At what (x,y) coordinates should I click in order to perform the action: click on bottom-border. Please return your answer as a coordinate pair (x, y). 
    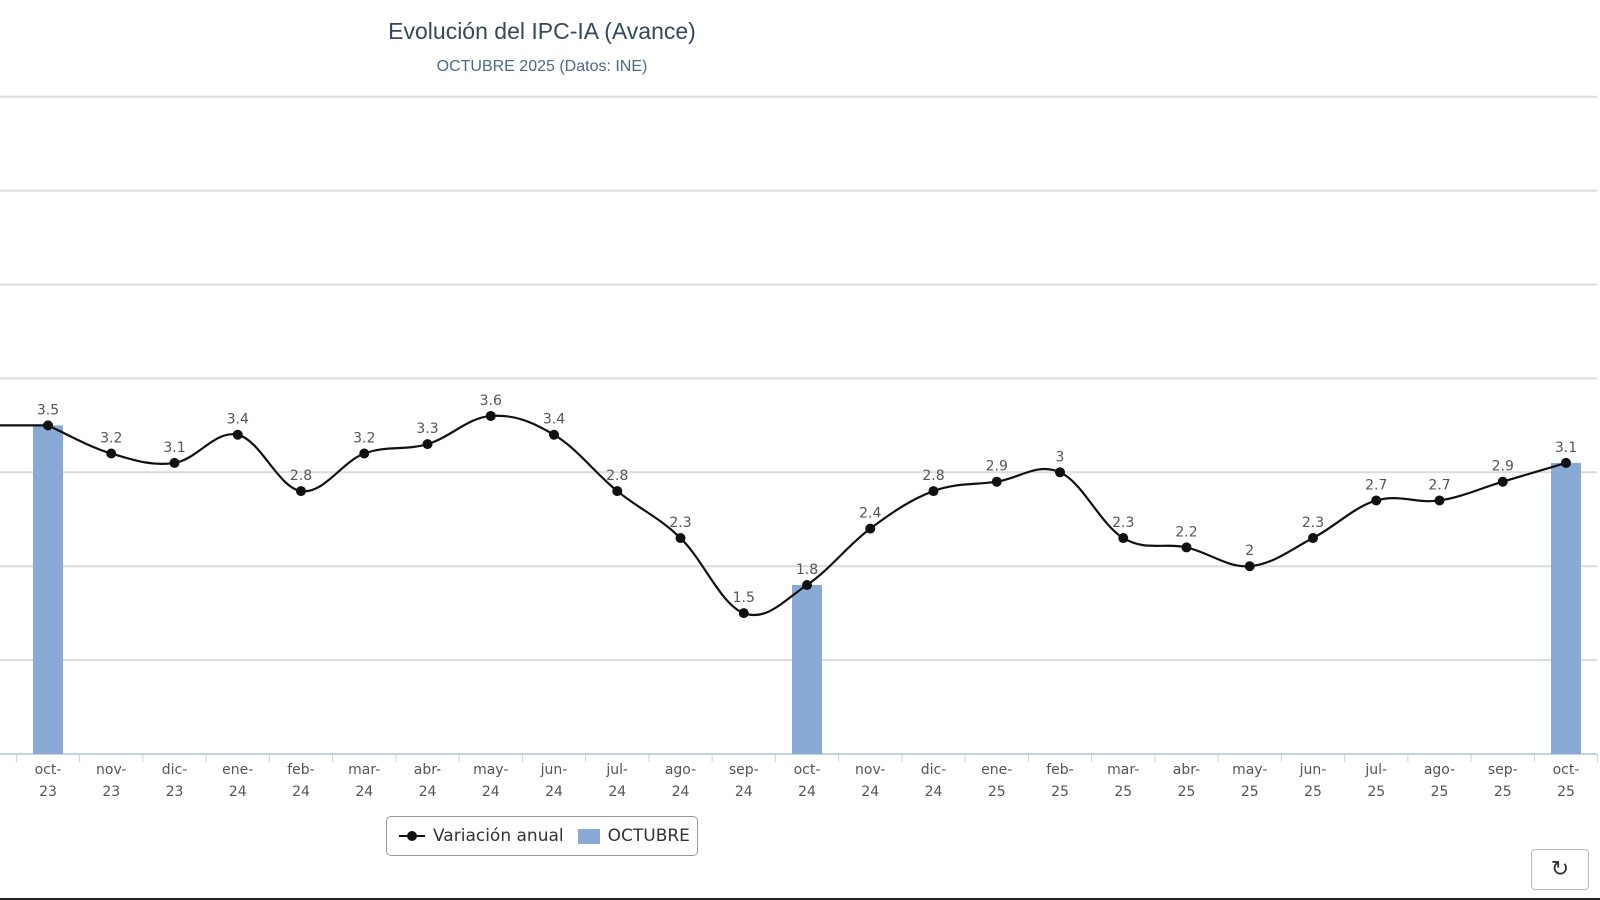
    Looking at the image, I should click on (800, 899).